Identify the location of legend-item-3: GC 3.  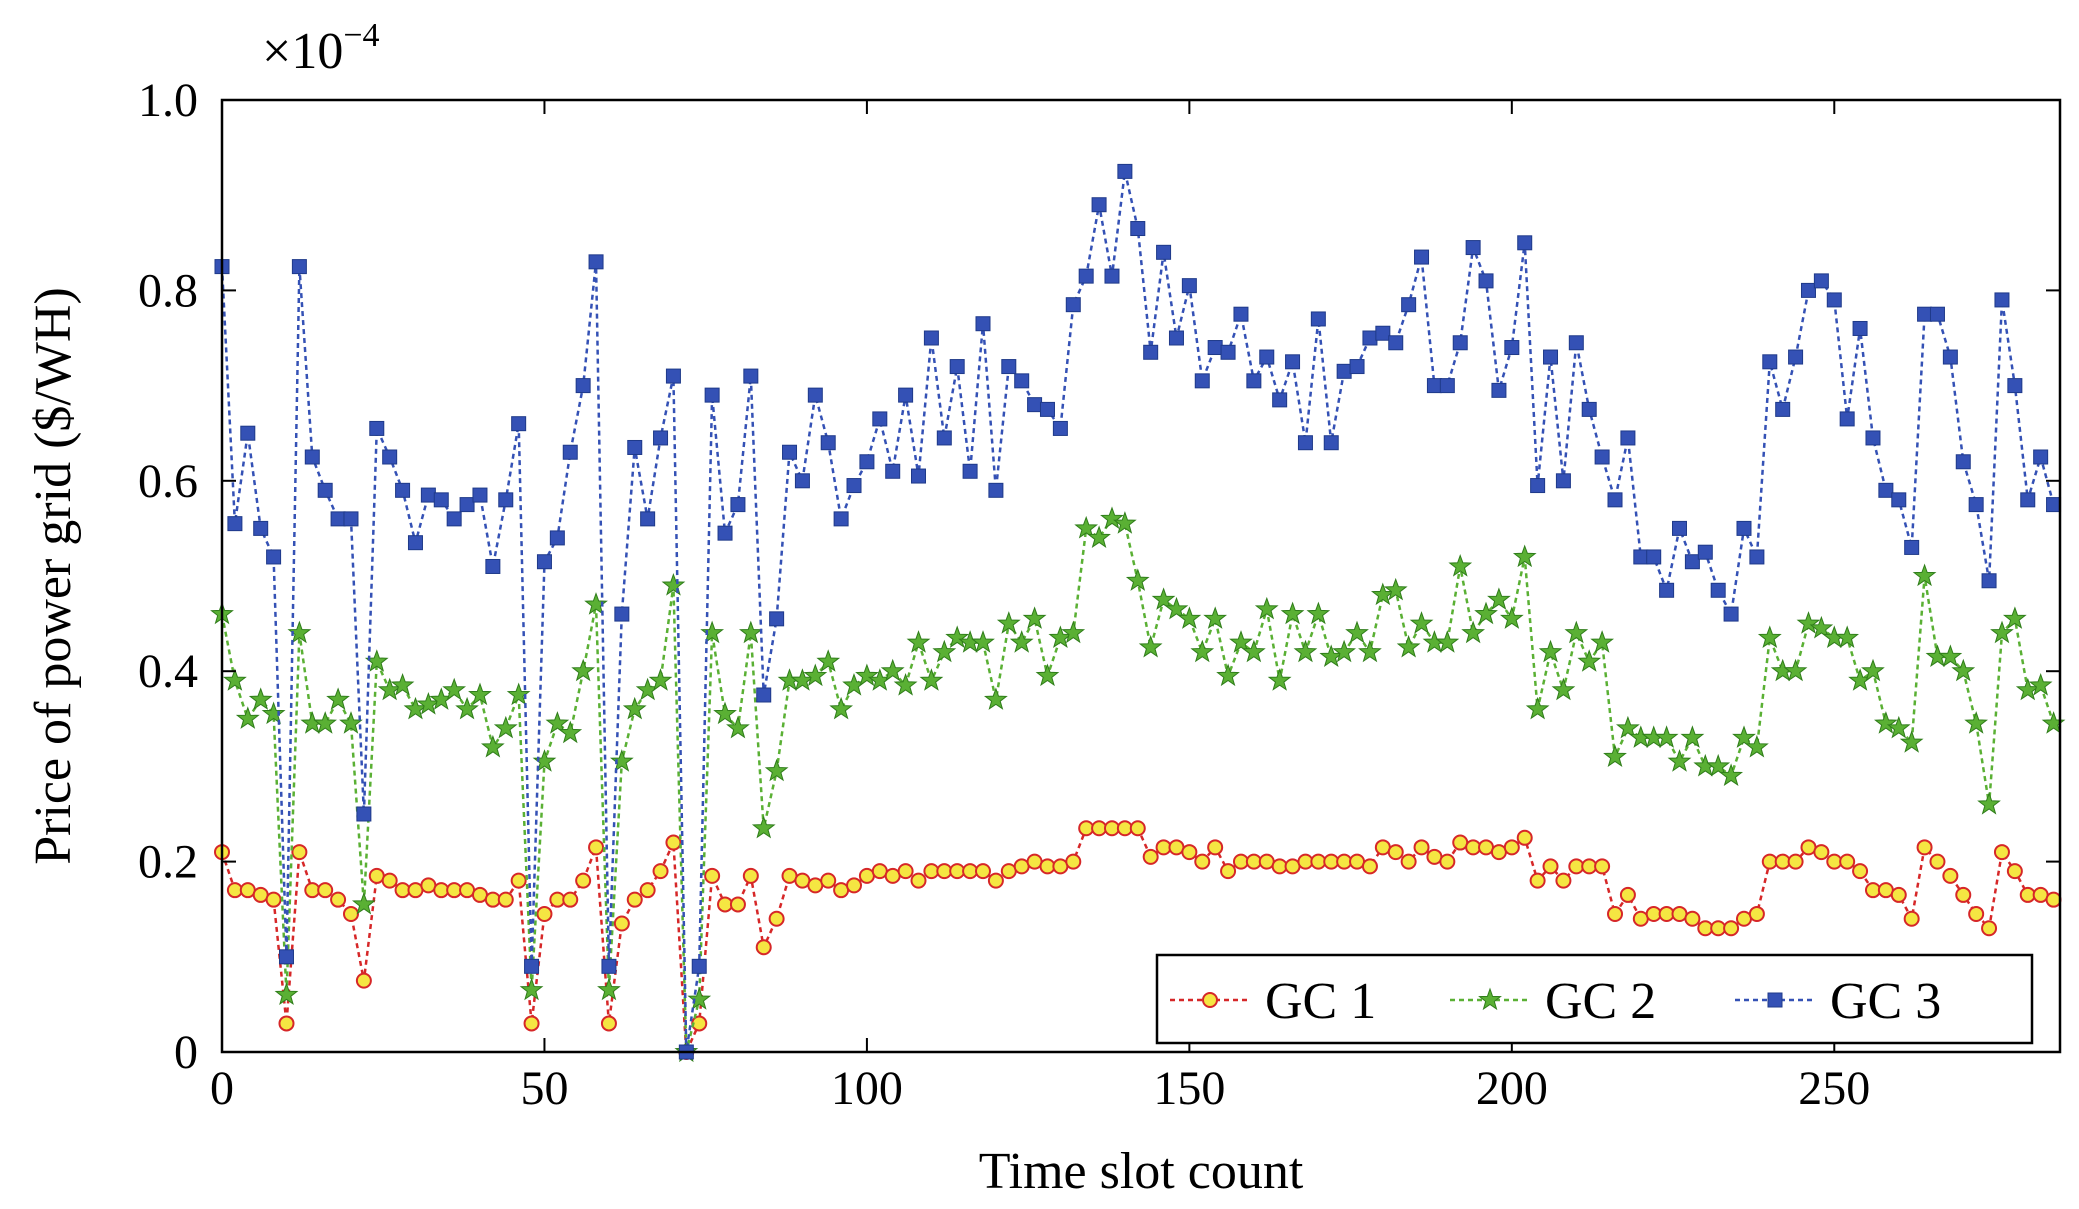
(1838, 1001).